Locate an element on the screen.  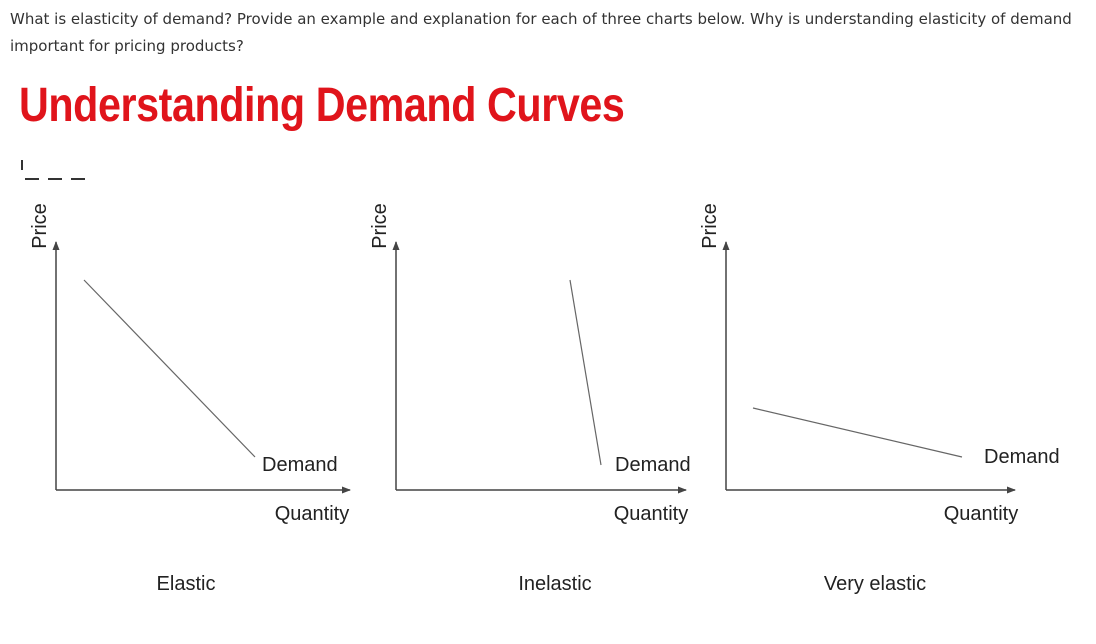
chart-caption: Elastic is located at coordinates (186, 584).